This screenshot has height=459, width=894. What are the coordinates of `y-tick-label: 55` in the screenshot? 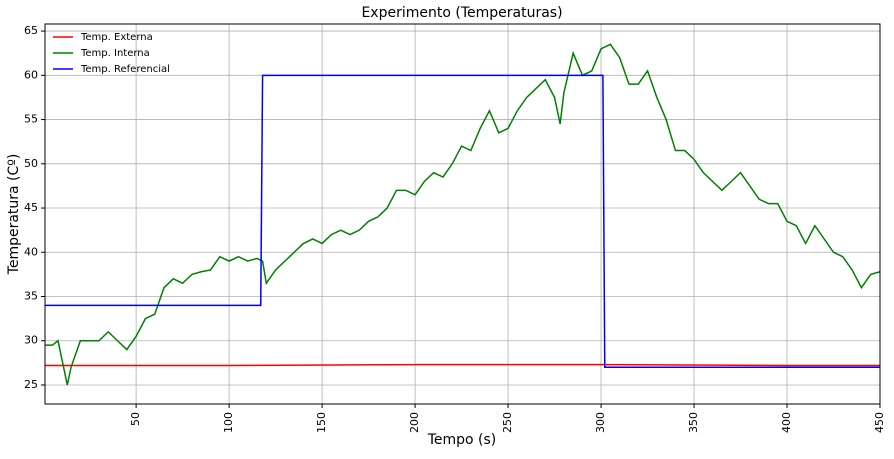 It's located at (31, 119).